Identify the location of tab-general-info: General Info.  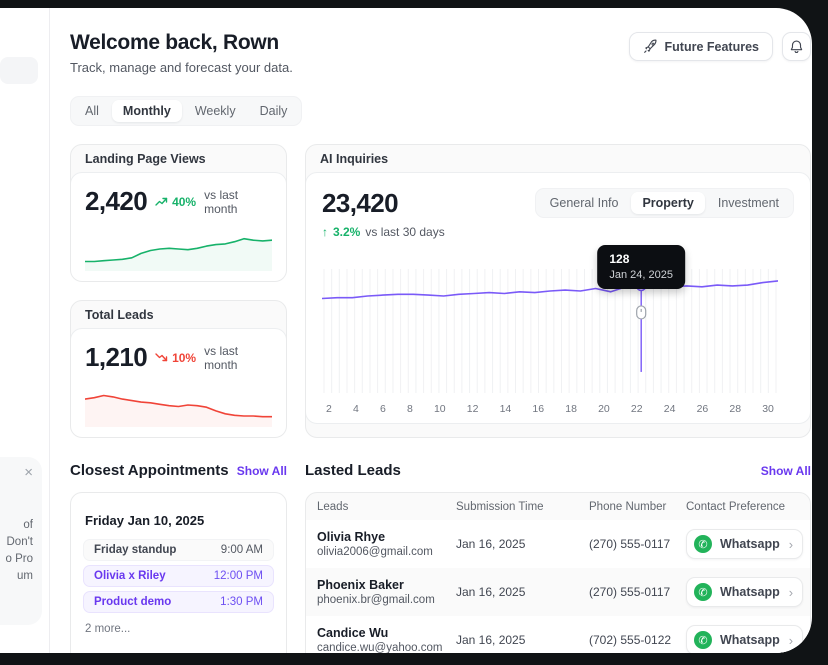
(584, 203).